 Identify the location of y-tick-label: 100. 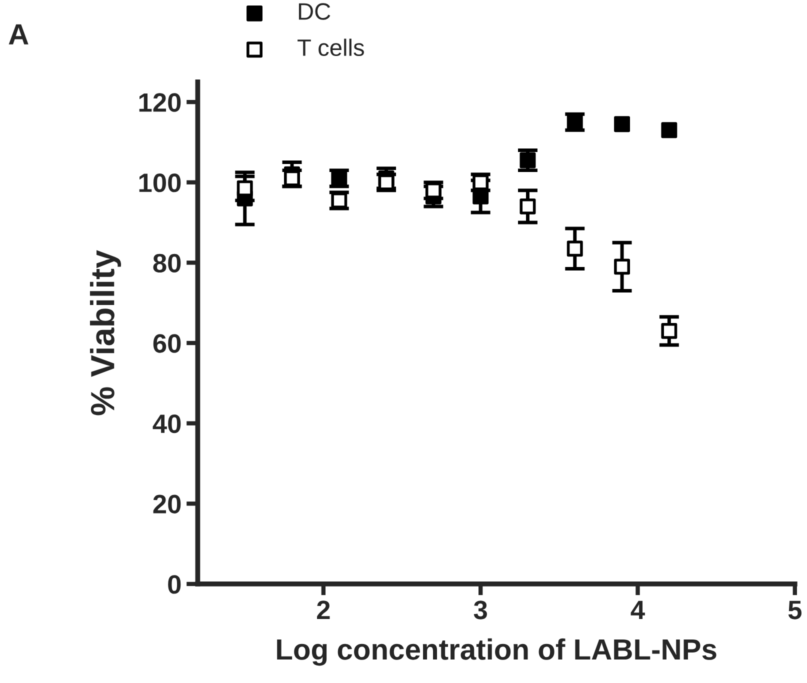
(160, 182).